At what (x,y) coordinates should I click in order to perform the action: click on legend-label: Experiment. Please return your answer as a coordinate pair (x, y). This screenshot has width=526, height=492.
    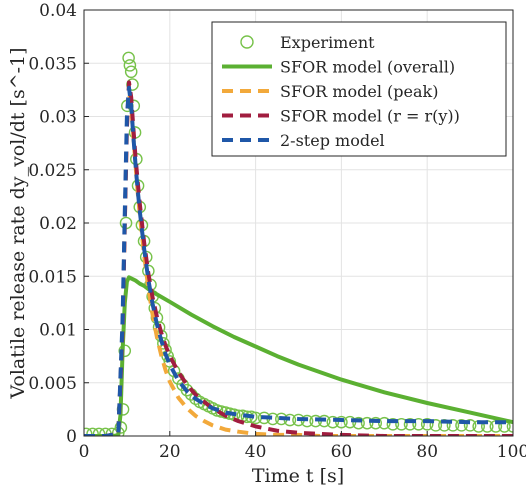
    Looking at the image, I should click on (327, 42).